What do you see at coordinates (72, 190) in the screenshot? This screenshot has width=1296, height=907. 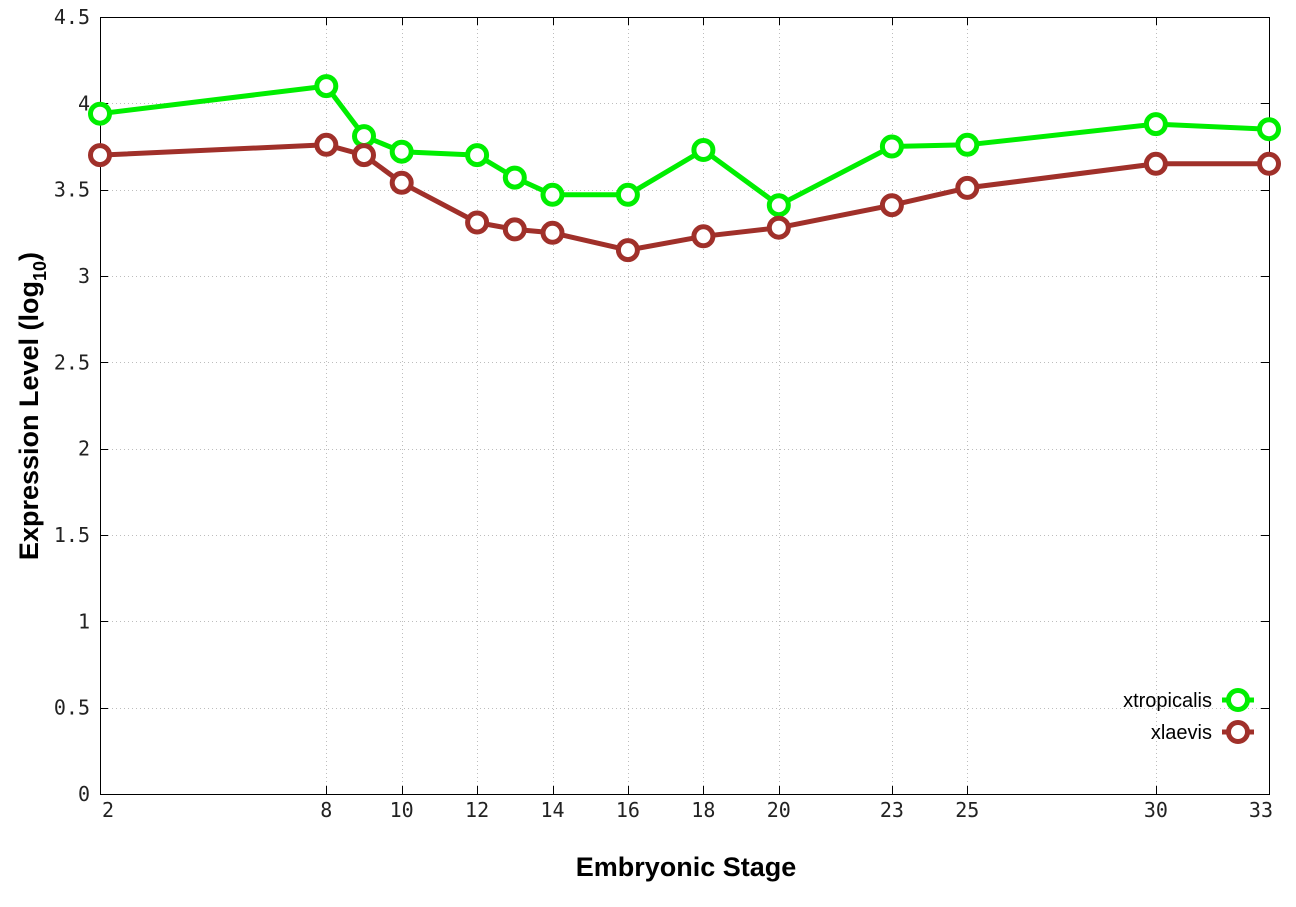 I see `y-tick-label: 3.5` at bounding box center [72, 190].